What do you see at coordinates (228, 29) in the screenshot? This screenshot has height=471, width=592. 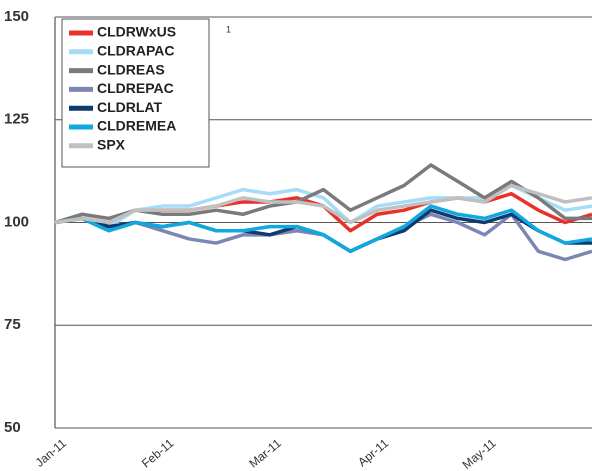 I see `annotation: 1` at bounding box center [228, 29].